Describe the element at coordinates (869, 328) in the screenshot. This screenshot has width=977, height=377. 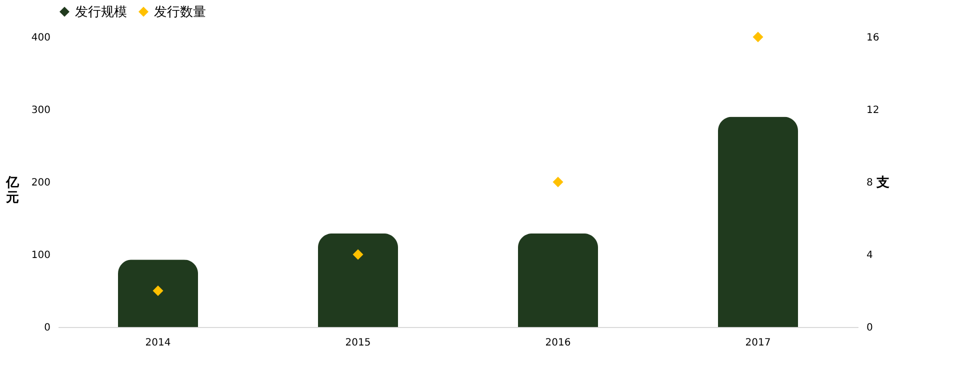
I see `y2-tick-label: 0` at that location.